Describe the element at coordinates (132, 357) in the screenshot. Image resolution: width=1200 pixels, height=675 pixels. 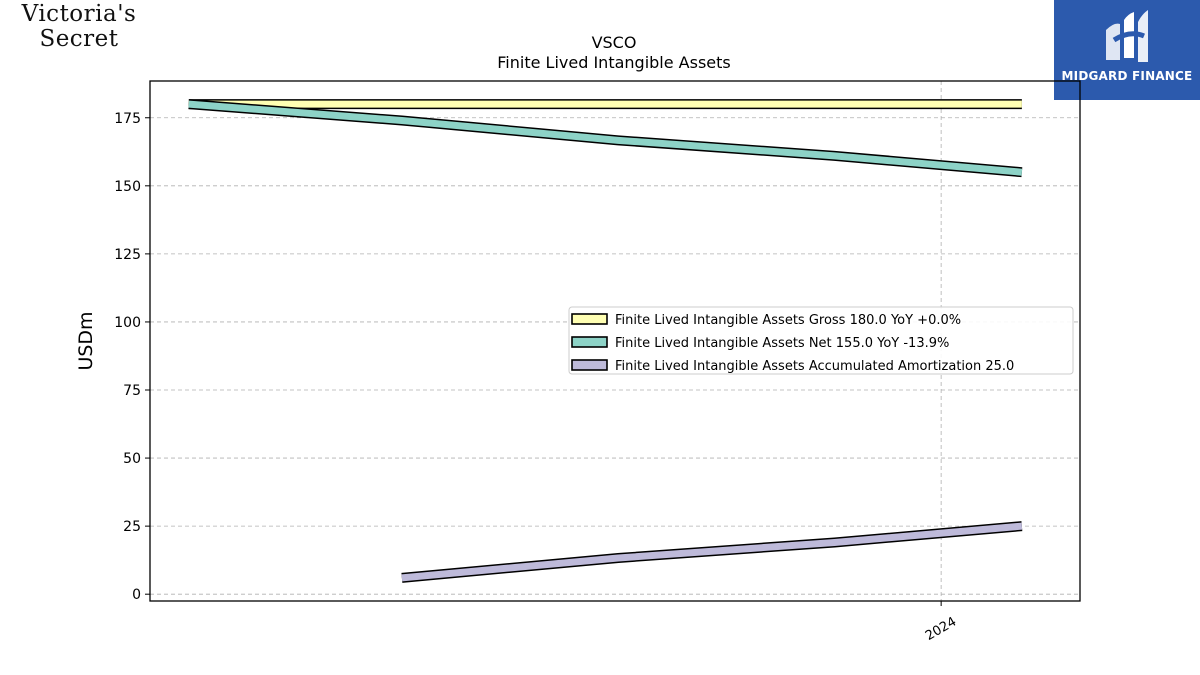
I see `y-axis-ticks: 0 25 50 75 100 125 150 175` at that location.